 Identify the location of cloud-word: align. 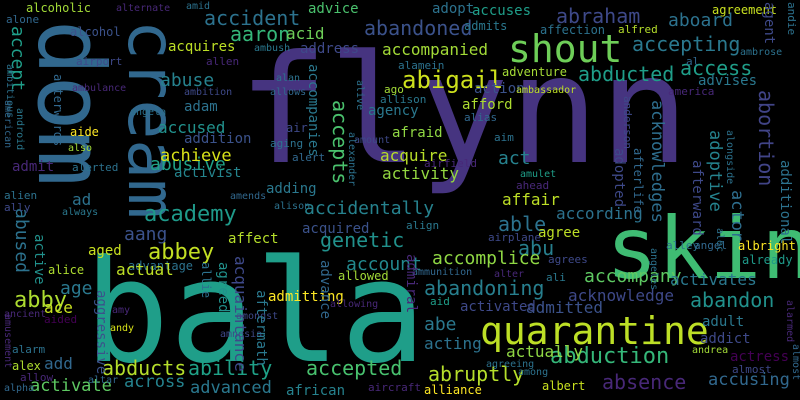
(423, 225).